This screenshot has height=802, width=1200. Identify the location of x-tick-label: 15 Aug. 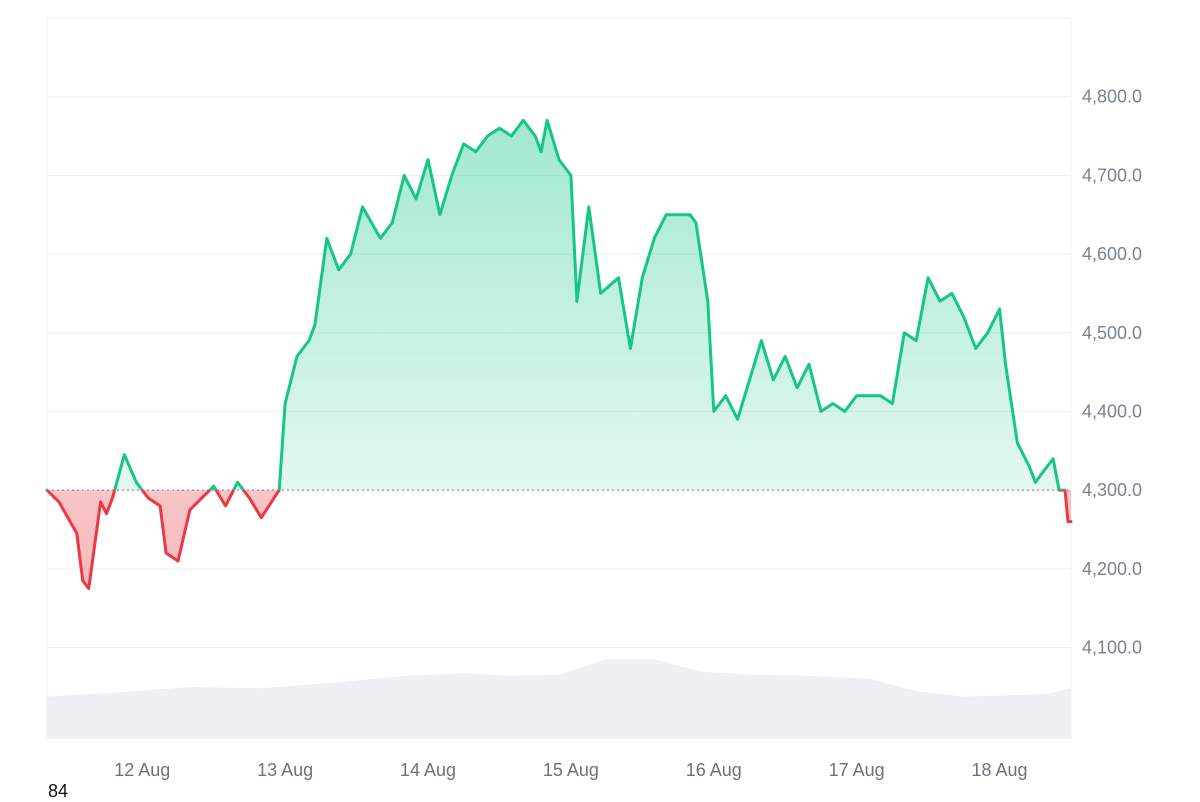
(571, 770).